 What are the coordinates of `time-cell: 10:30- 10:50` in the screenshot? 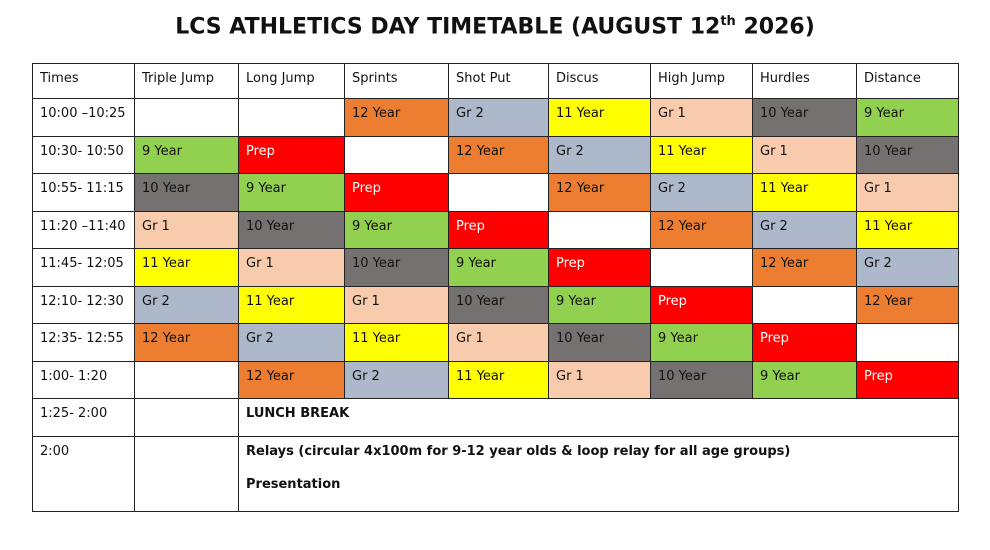 It's located at (83, 154).